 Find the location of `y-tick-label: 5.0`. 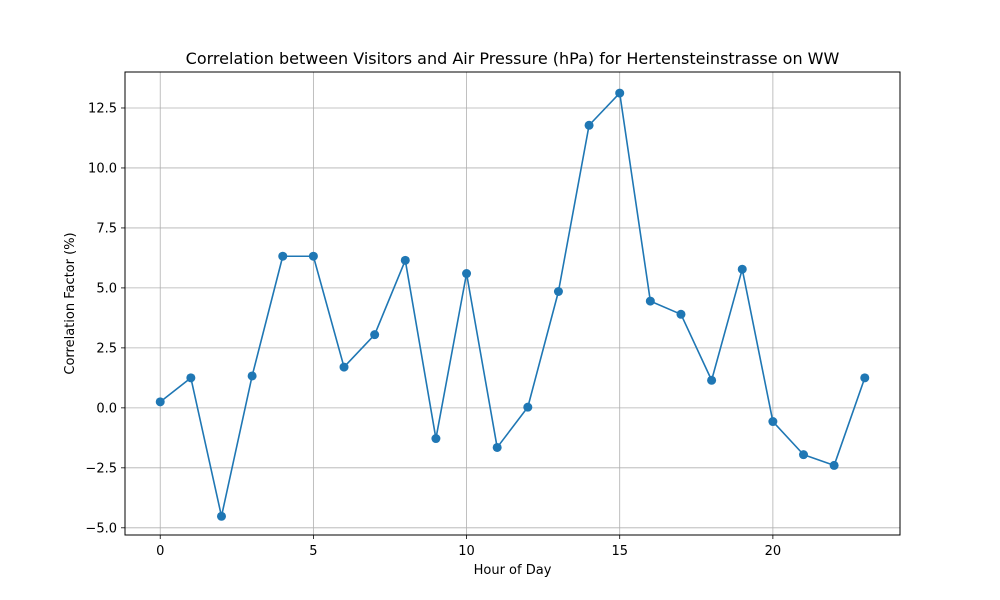

y-tick-label: 5.0 is located at coordinates (106, 288).